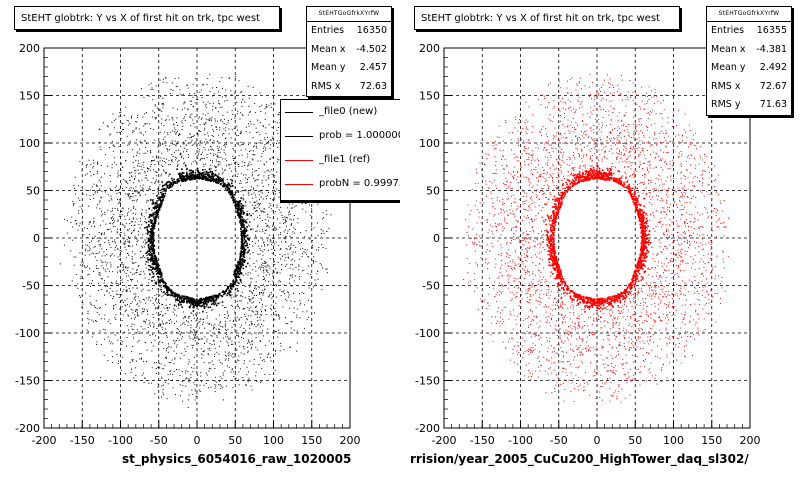  I want to click on left-stats-name: StEHTGoGfrkXYrfW, so click(349, 14).